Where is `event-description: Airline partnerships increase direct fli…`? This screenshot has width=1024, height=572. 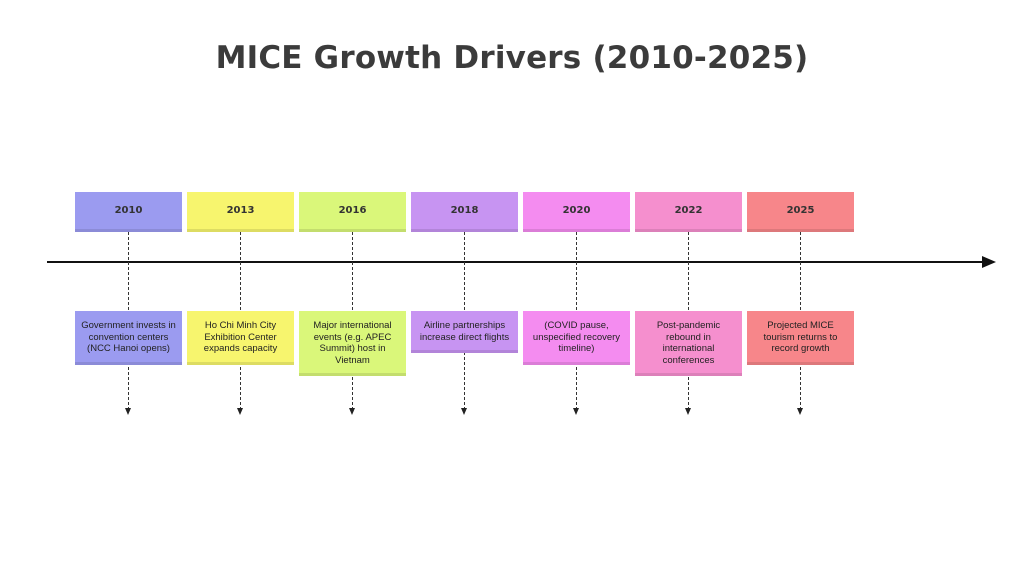
event-description: Airline partnerships increase direct fli… is located at coordinates (464, 332).